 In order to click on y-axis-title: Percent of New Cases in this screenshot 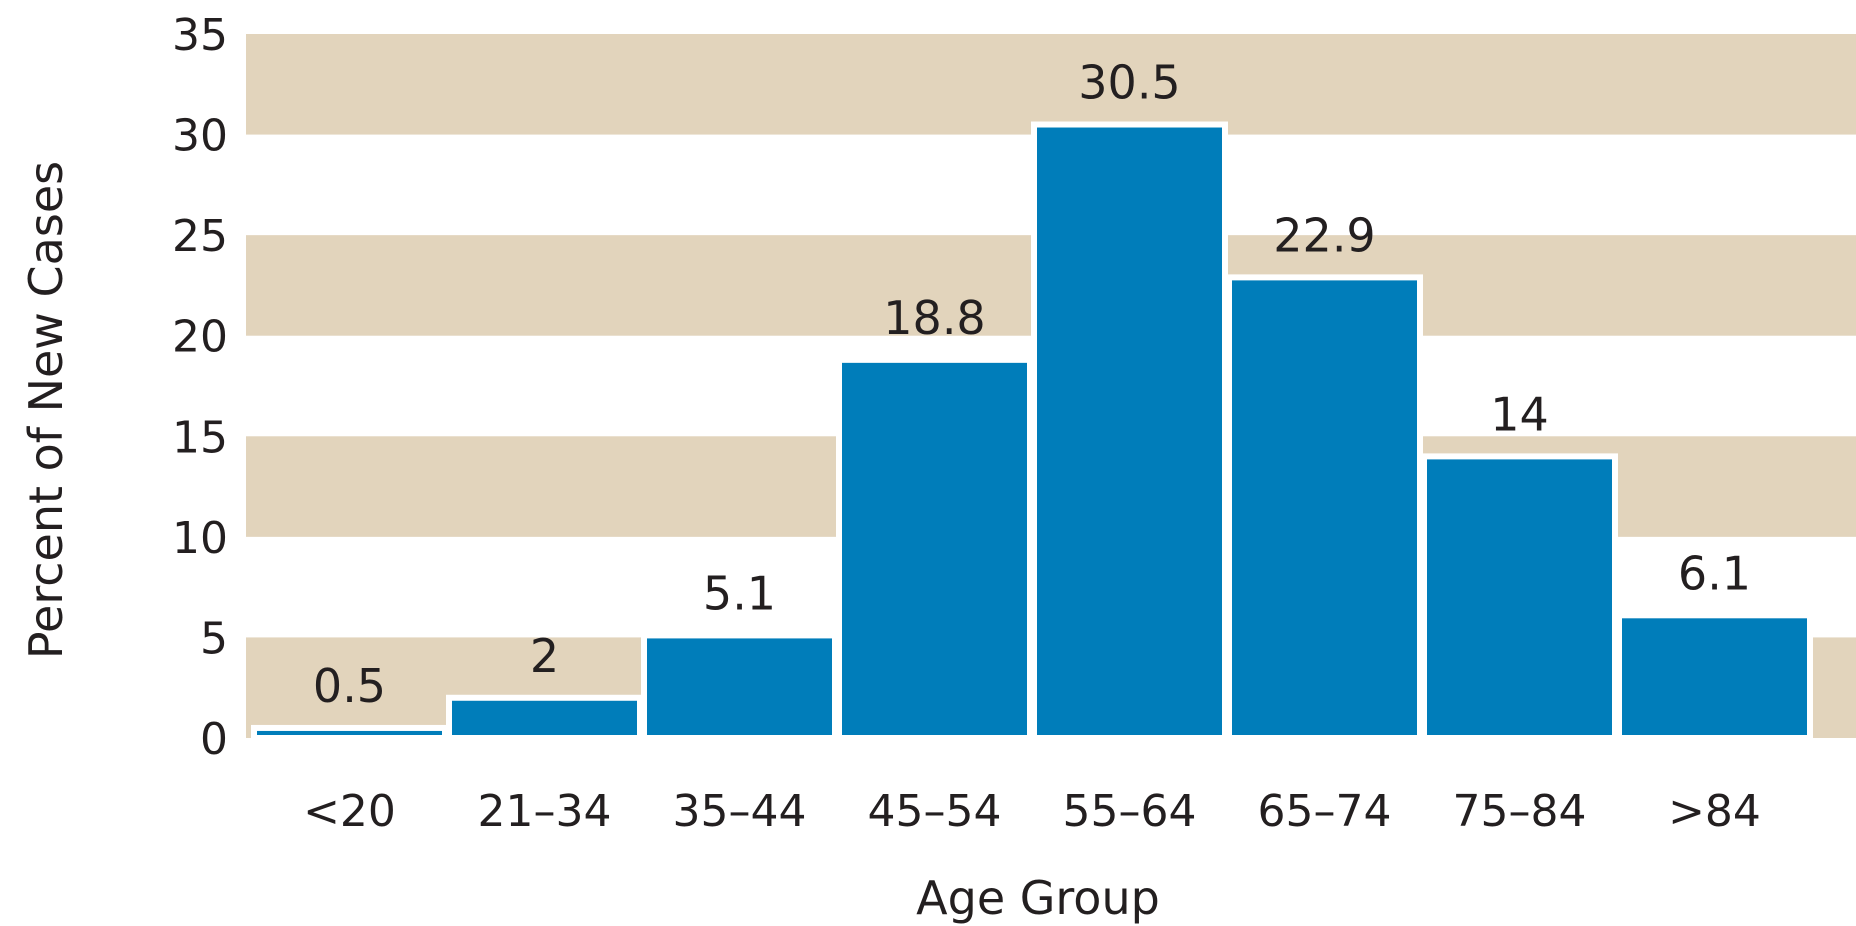, I will do `click(46, 410)`.